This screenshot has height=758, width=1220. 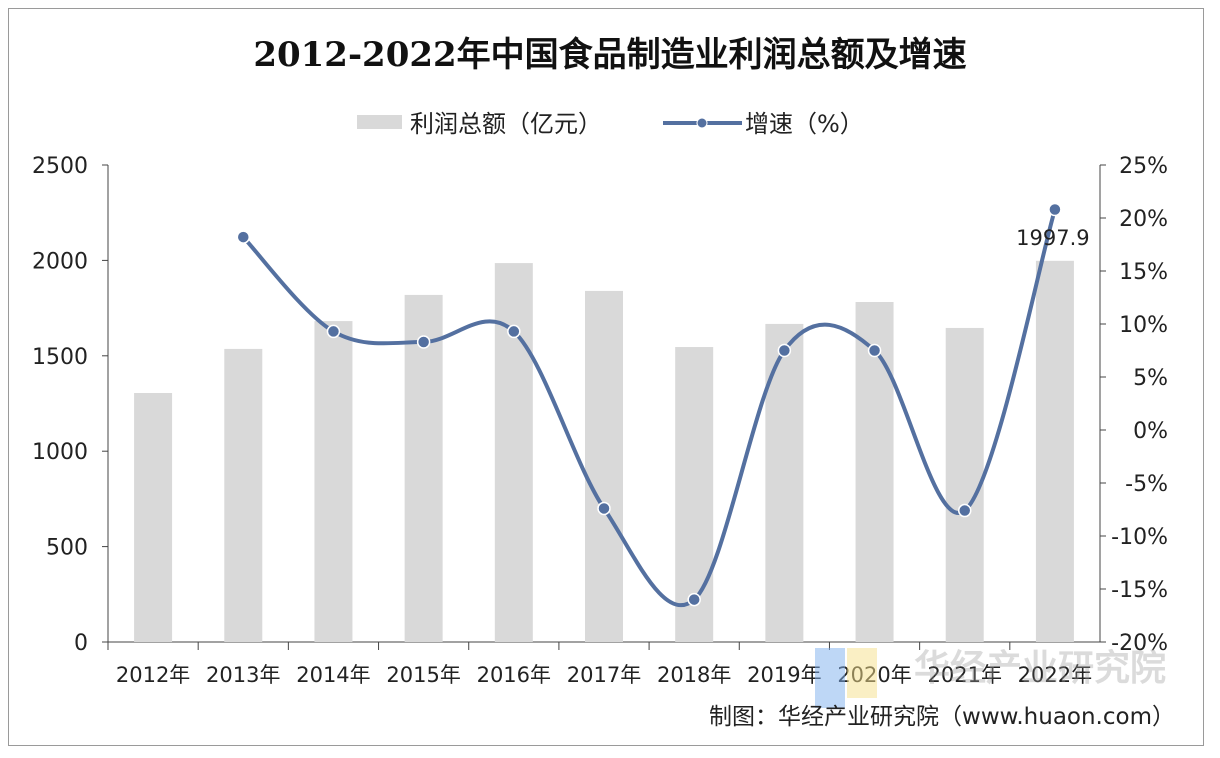 I want to click on bar-data-label: 1997.9, so click(x=1052, y=238).